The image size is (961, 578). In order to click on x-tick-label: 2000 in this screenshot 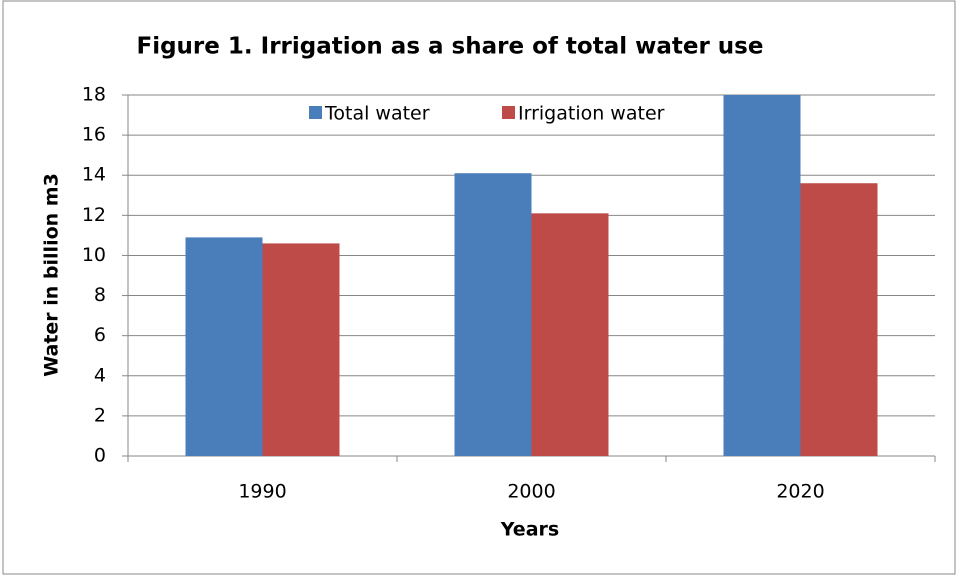, I will do `click(531, 492)`.